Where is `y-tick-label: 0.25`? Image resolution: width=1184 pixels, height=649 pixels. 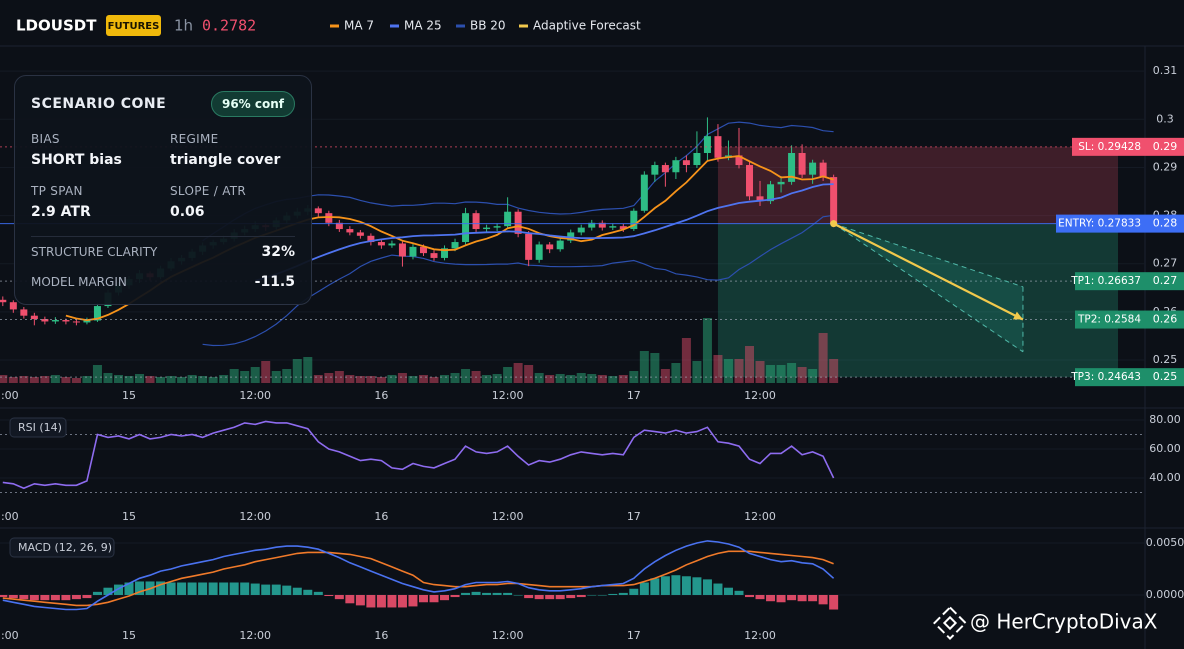
y-tick-label: 0.25 is located at coordinates (1165, 359).